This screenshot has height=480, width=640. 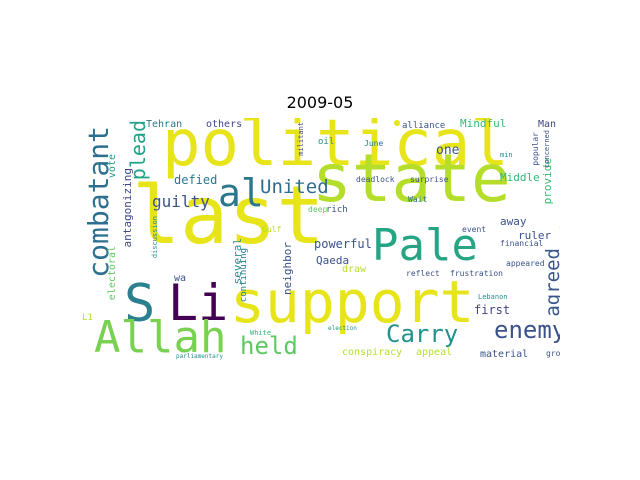 I want to click on word-away: away, so click(x=513, y=221).